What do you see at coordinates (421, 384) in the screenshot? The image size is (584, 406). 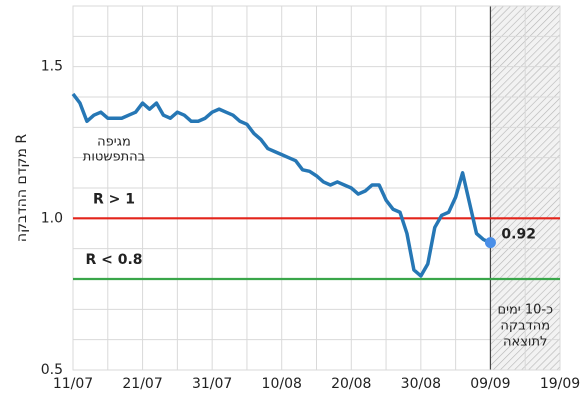 I see `x-tick-label: 30/08` at bounding box center [421, 384].